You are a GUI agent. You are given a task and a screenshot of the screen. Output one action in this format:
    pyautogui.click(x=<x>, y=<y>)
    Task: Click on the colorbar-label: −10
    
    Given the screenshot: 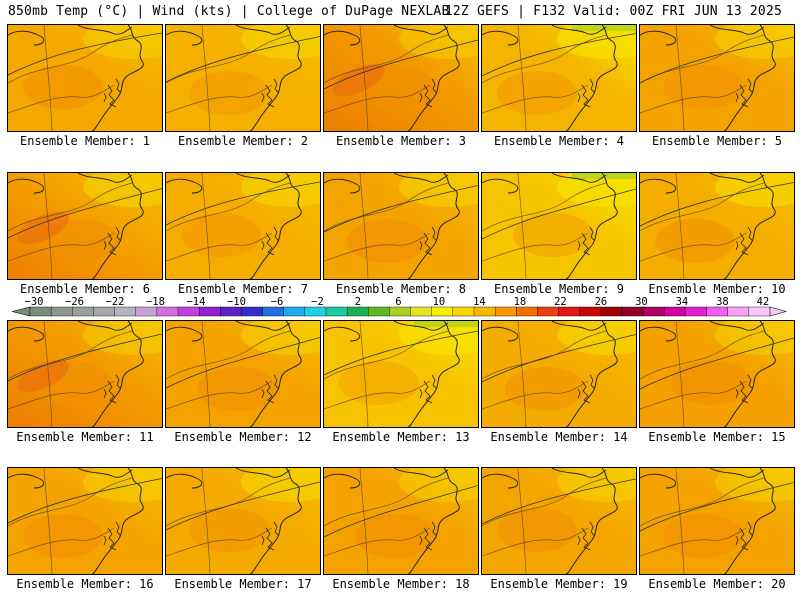 What is the action you would take?
    pyautogui.click(x=236, y=302)
    